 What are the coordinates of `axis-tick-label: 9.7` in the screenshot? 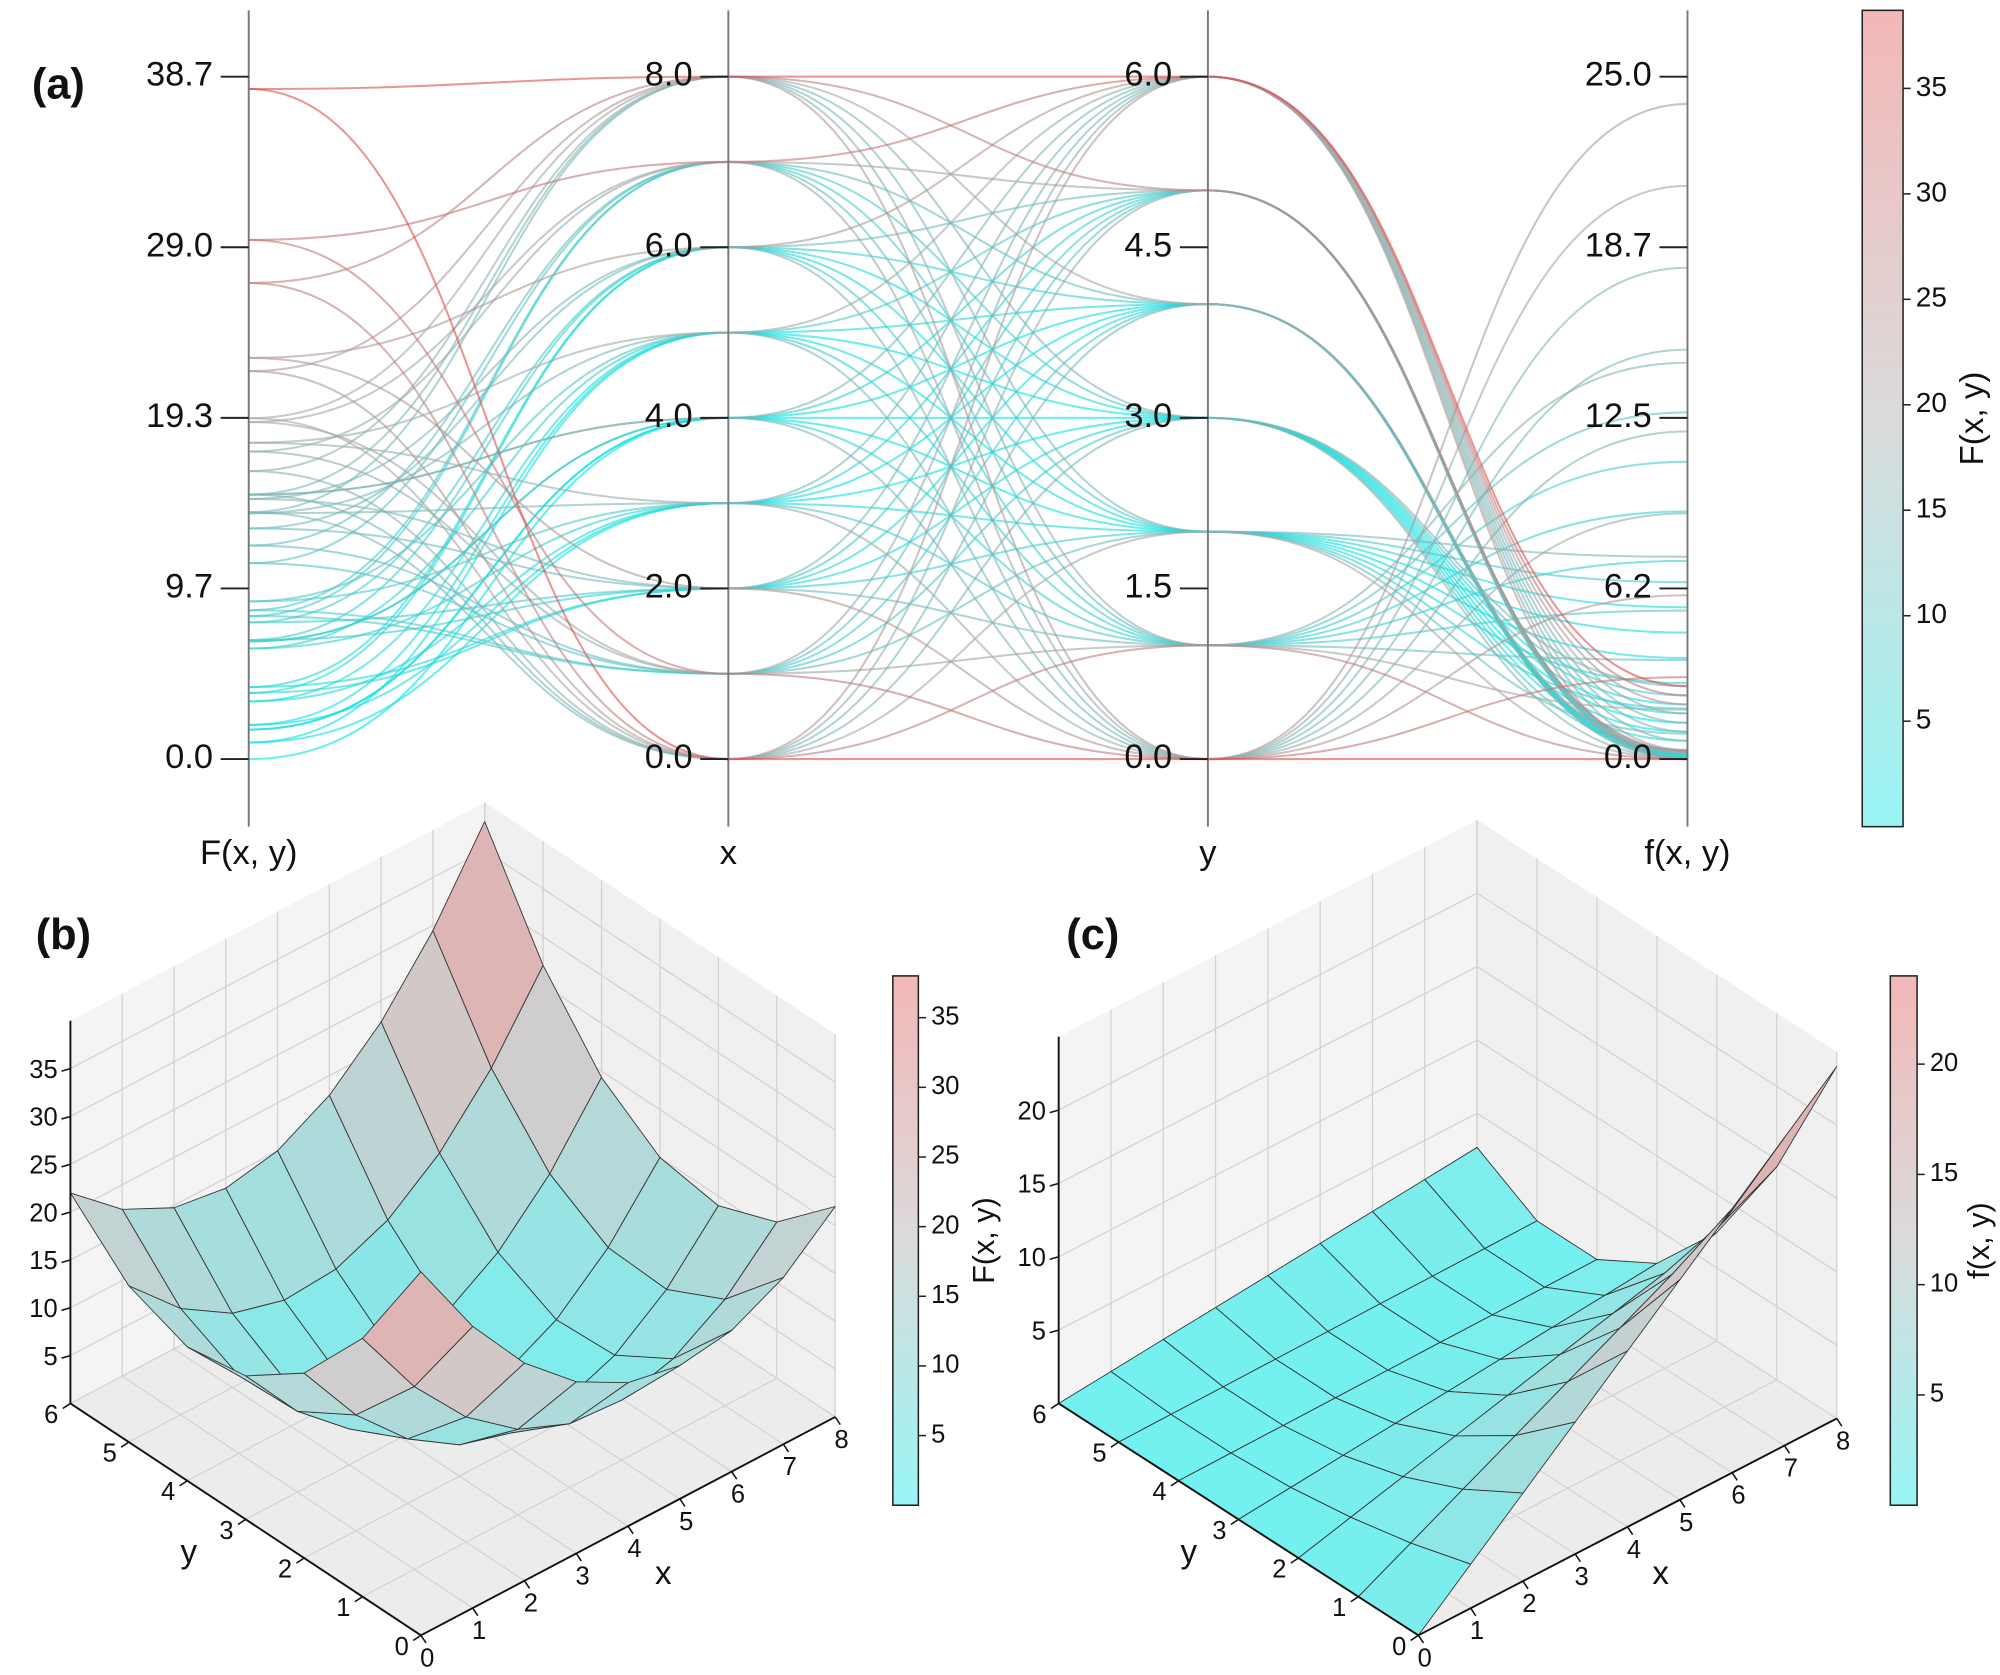 It's located at (189, 587).